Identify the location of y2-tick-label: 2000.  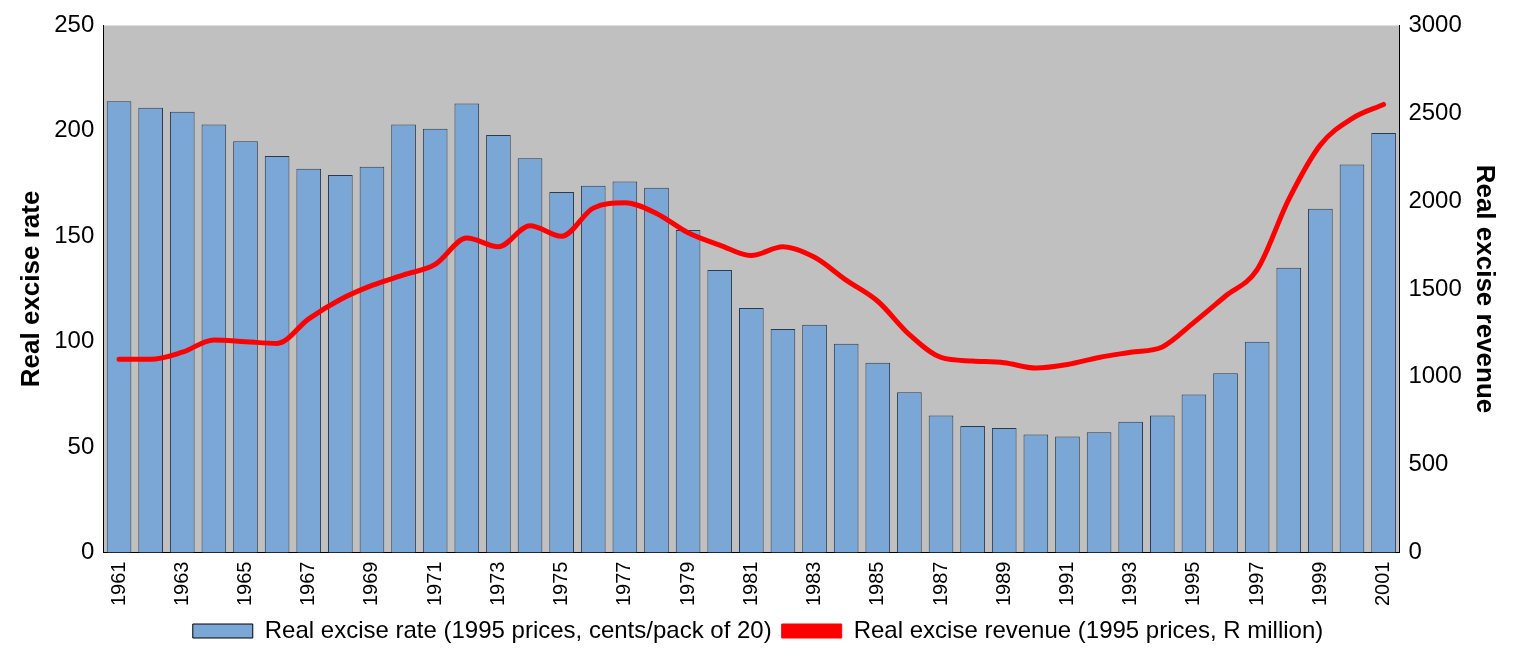
(1435, 199).